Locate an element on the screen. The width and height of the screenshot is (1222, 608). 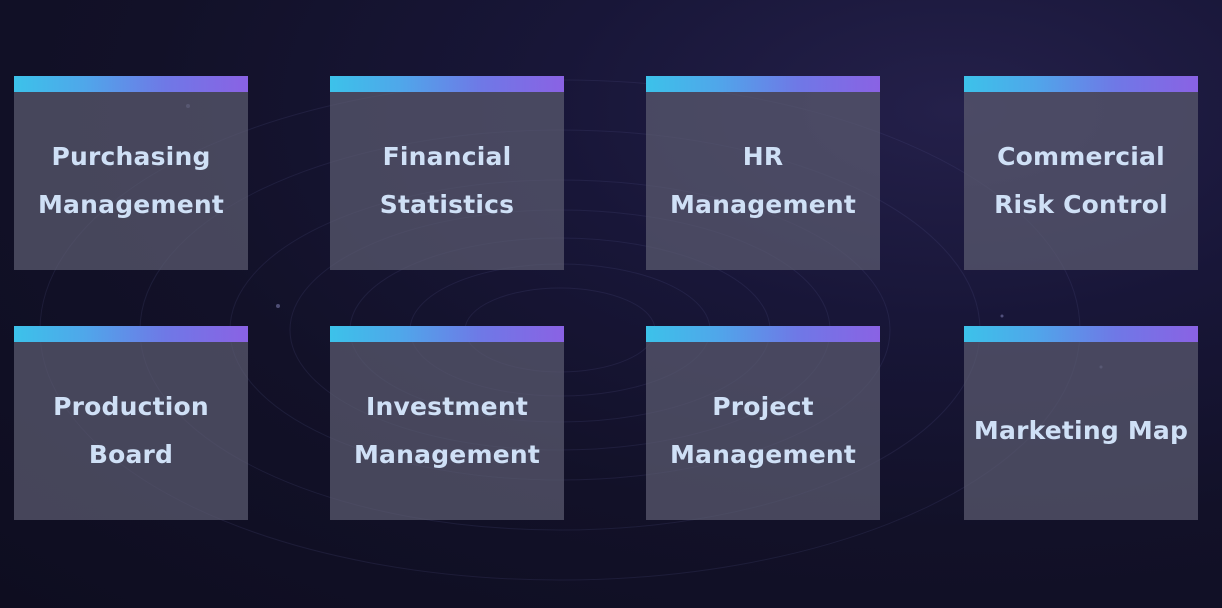
tile-commercial-risk-control: Commercial Risk Control is located at coordinates (1081, 173).